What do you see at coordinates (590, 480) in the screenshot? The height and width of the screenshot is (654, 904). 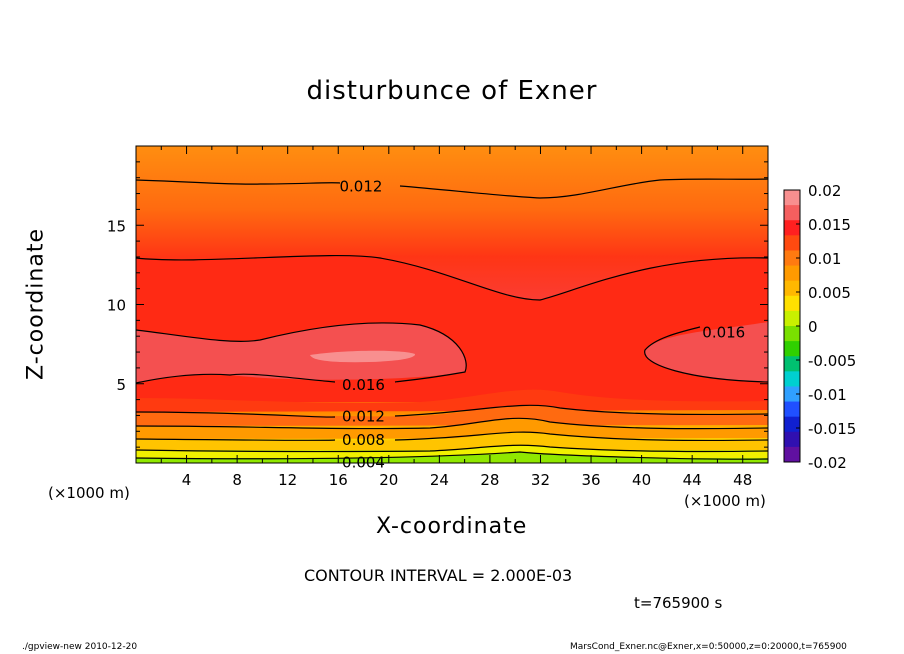 I see `x-tick-label: 36` at bounding box center [590, 480].